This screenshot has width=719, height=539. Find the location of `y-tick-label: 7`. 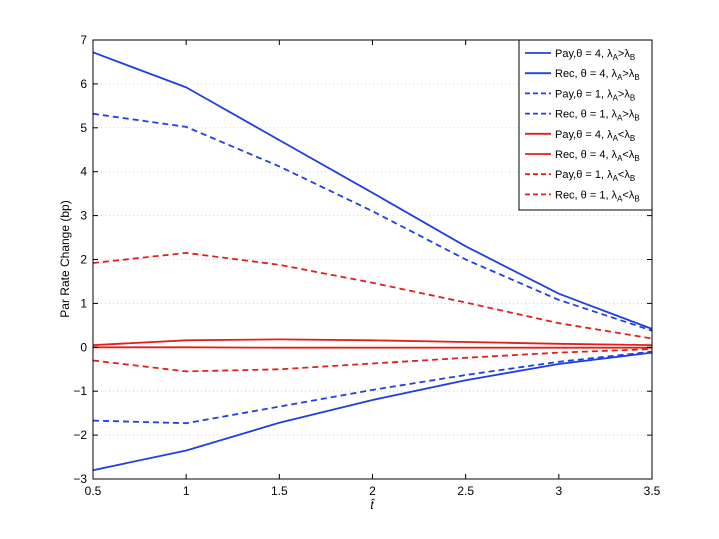

y-tick-label: 7 is located at coordinates (83, 40).